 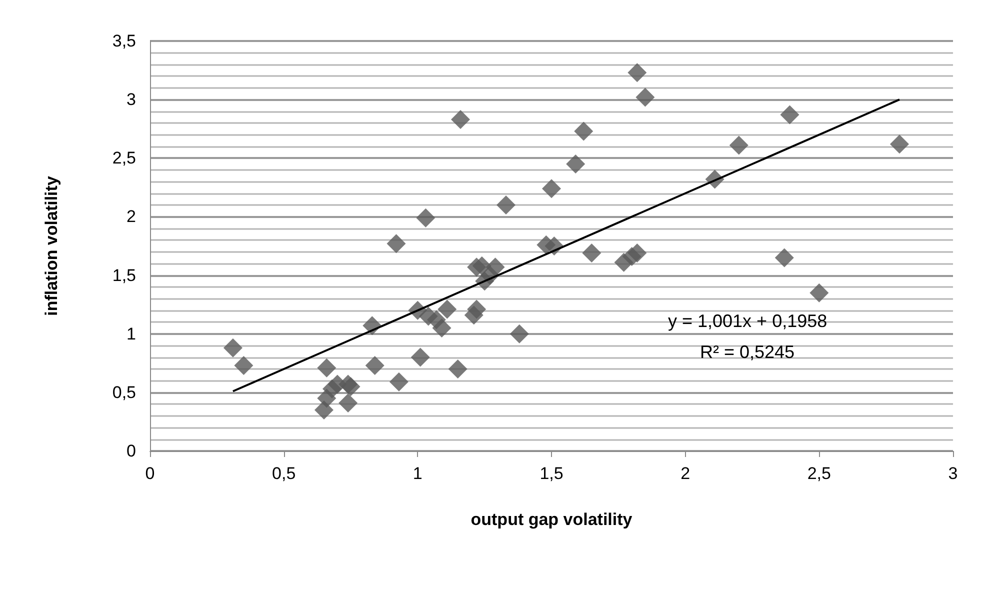 What do you see at coordinates (819, 473) in the screenshot?
I see `x-tick-label: 2,5` at bounding box center [819, 473].